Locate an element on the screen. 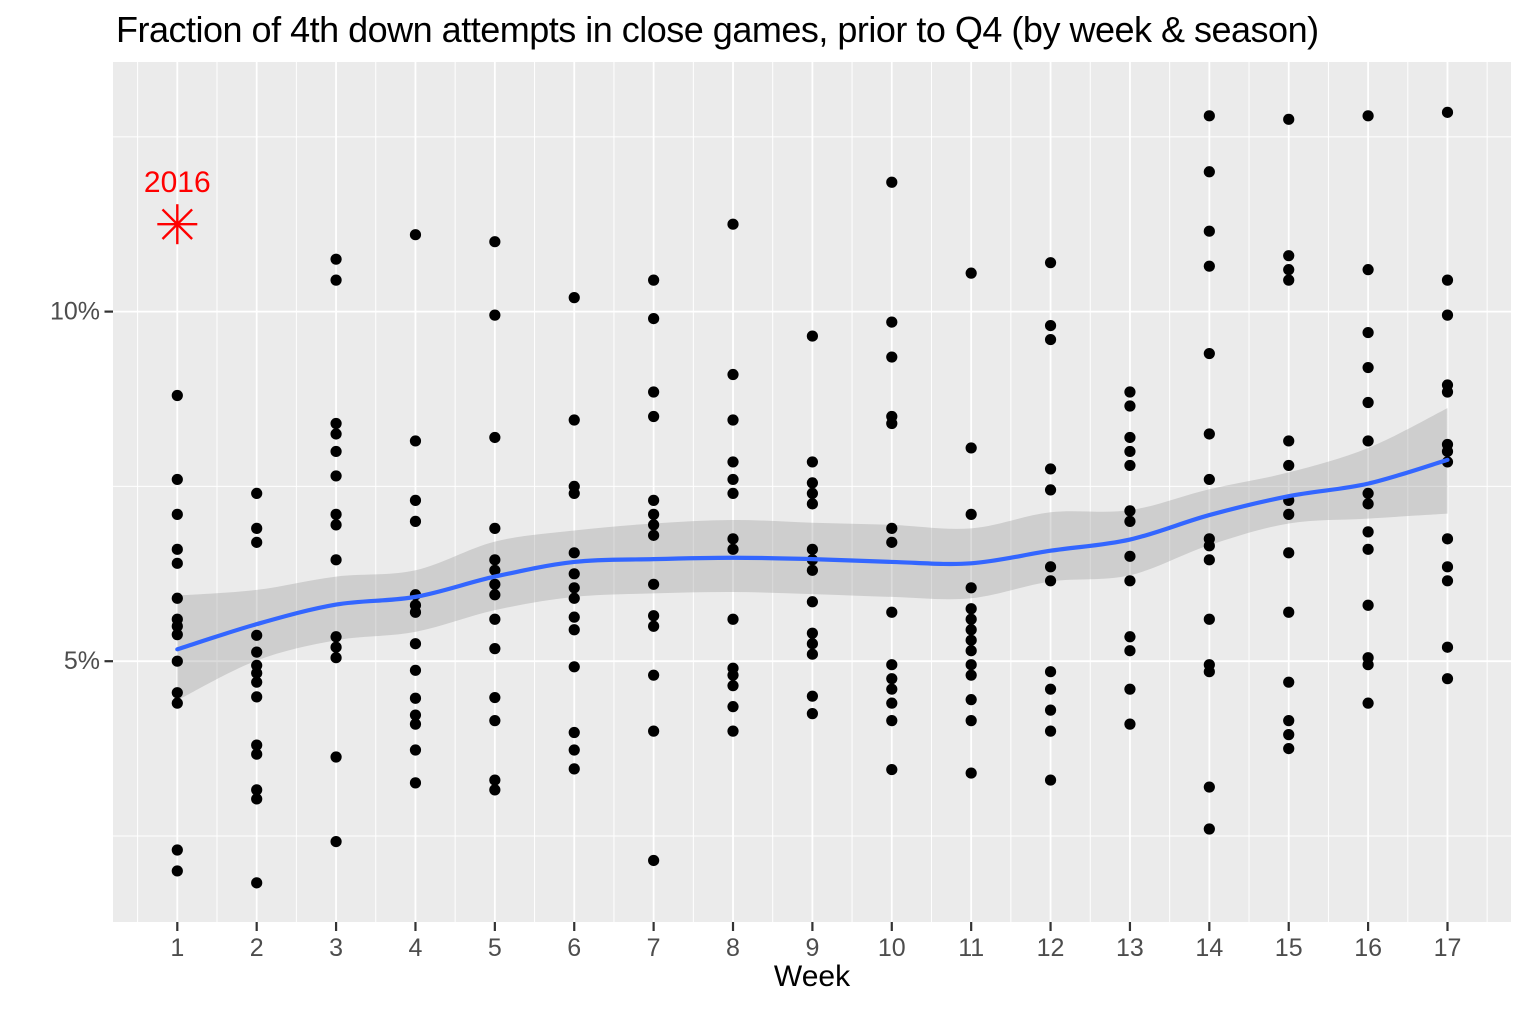 This screenshot has width=1526, height=1018. x-tick-label: 10 is located at coordinates (892, 948).